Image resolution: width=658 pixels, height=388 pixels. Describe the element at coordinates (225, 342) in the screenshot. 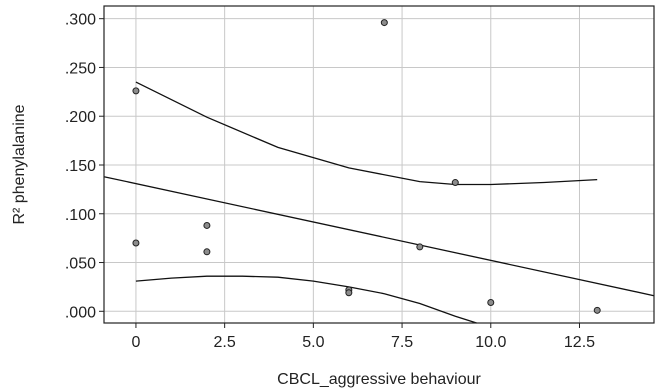

I see `x-tick-label: 2.5` at that location.